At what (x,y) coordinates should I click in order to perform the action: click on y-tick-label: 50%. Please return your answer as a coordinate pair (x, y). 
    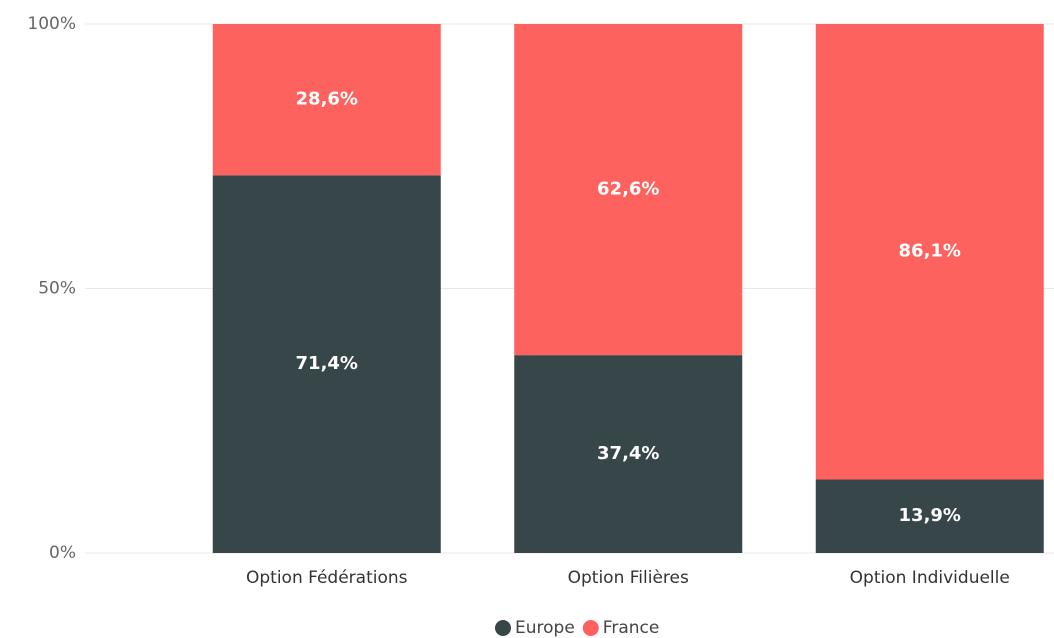
    Looking at the image, I should click on (57, 289).